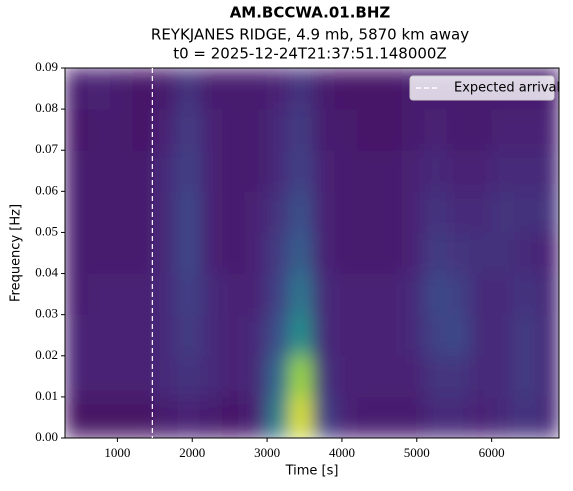 The width and height of the screenshot is (573, 491). What do you see at coordinates (46, 354) in the screenshot?
I see `y-tick-label: 0.02` at bounding box center [46, 354].